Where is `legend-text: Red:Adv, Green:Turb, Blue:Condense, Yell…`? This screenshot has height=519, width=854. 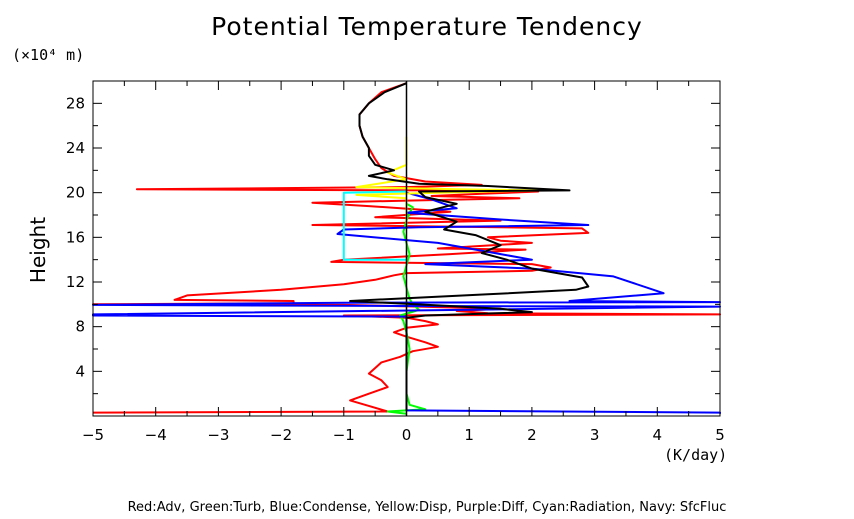 legend-text: Red:Adv, Green:Turb, Blue:Condense, Yell… is located at coordinates (427, 507).